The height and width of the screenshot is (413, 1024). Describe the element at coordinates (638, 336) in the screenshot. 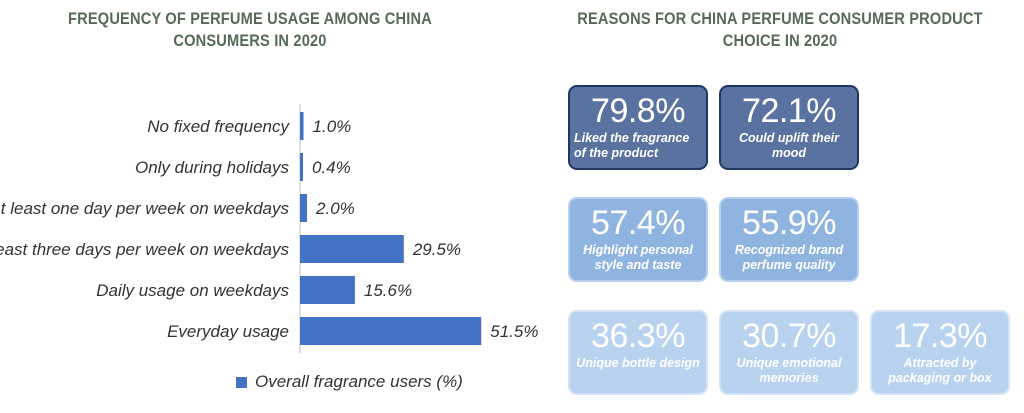

I see `tile-value: 36.3%` at that location.